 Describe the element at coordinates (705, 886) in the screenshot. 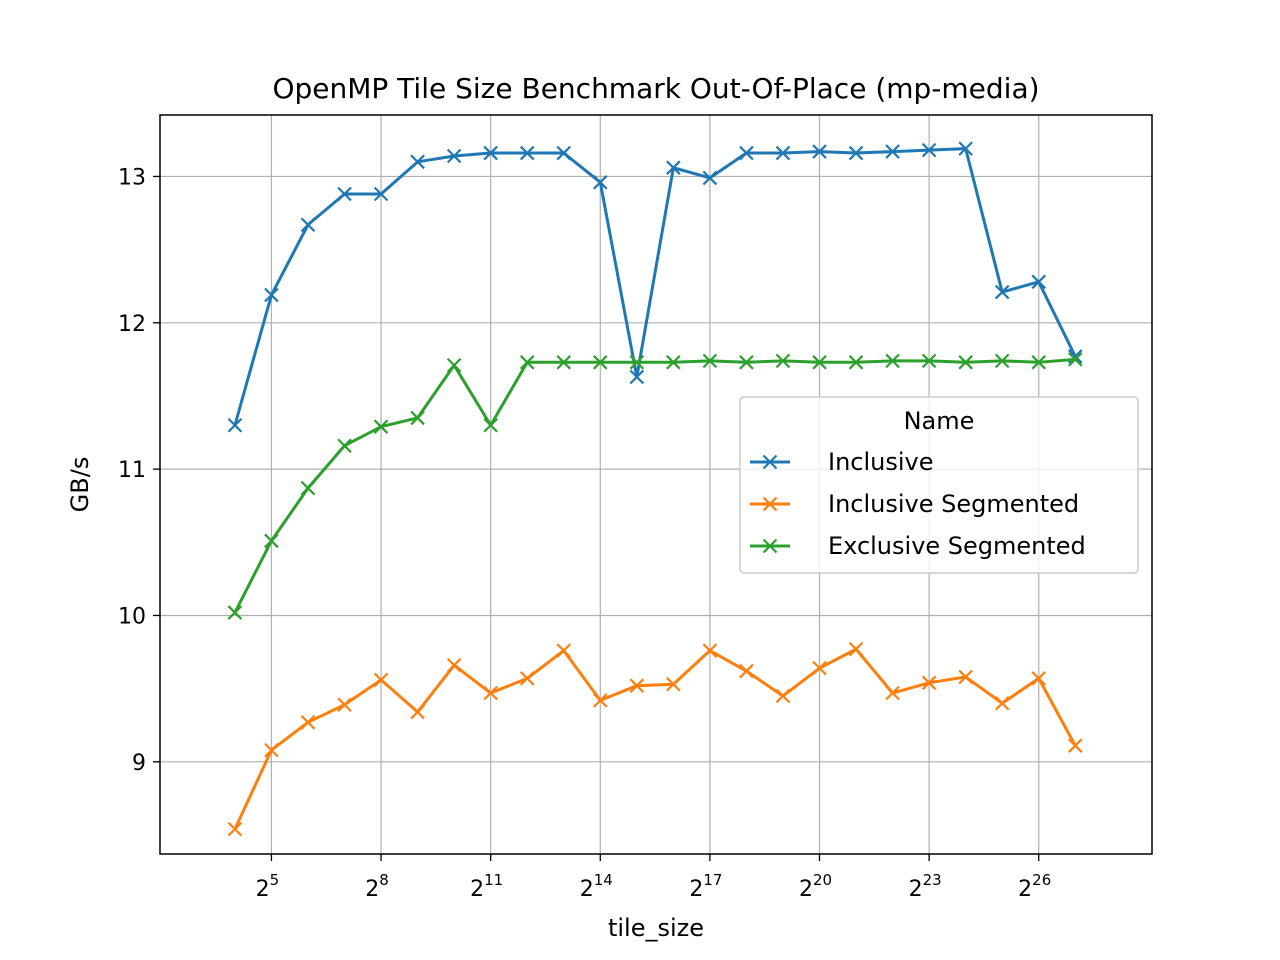

I see `x-tick-label: 217` at that location.